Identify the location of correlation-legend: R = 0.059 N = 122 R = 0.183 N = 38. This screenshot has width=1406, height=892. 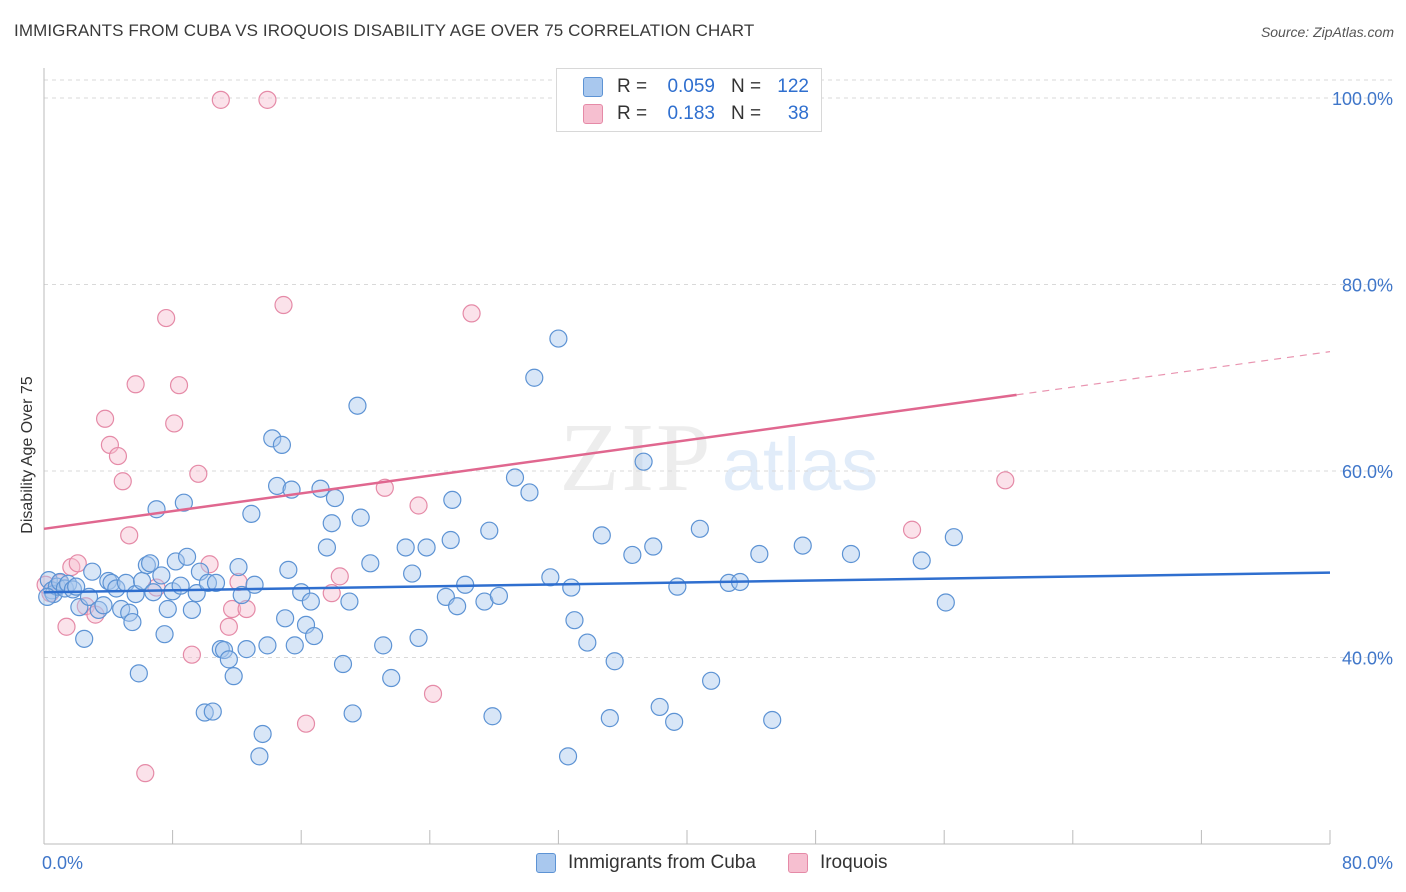
(689, 100).